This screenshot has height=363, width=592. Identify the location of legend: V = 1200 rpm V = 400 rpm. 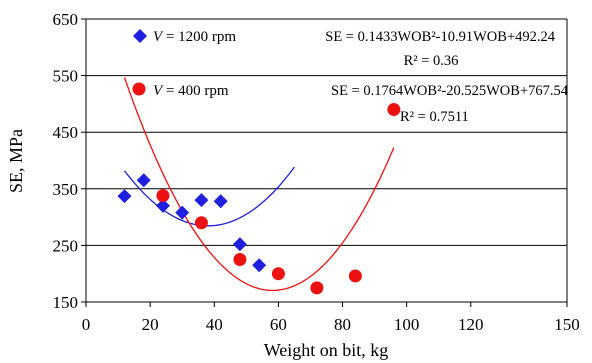
(184, 64).